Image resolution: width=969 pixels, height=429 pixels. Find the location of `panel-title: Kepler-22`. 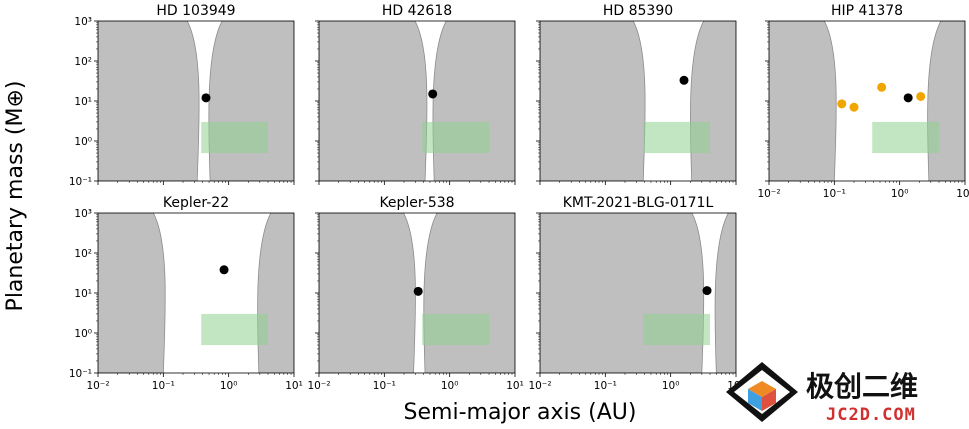

panel-title: Kepler-22 is located at coordinates (196, 203).